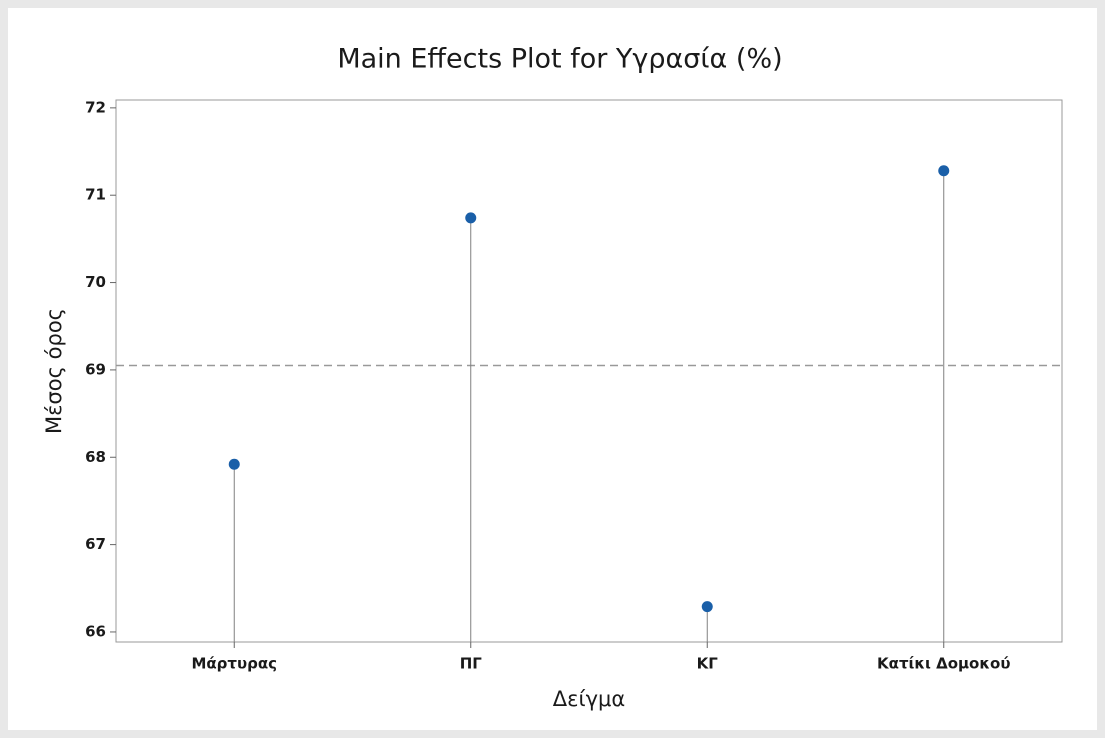 Image resolution: width=1105 pixels, height=738 pixels. I want to click on x-tick-label: Μάρτυρας, so click(234, 664).